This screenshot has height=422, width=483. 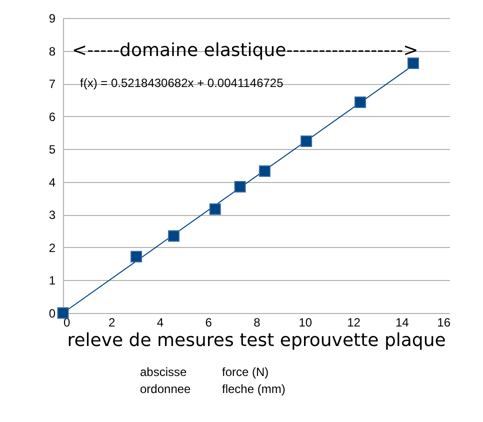 I want to click on x-tick-label: 2, so click(x=112, y=323).